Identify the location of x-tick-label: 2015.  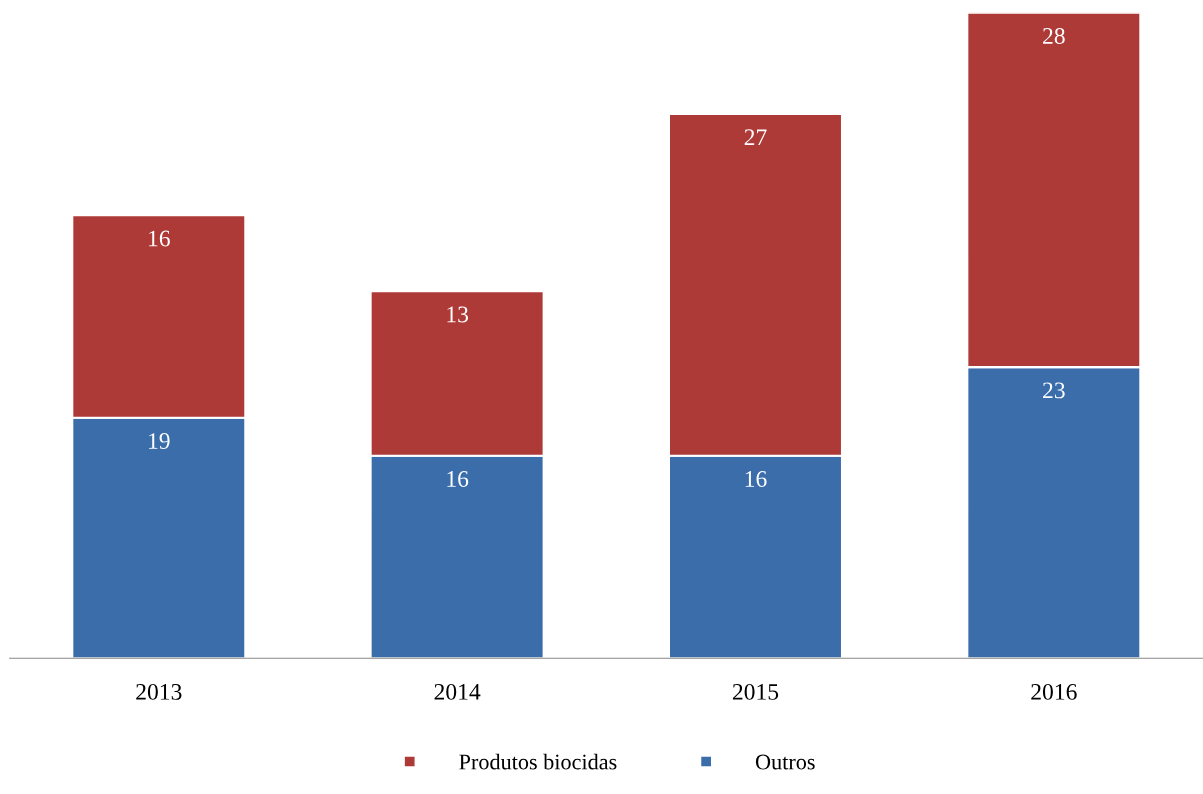
(755, 691).